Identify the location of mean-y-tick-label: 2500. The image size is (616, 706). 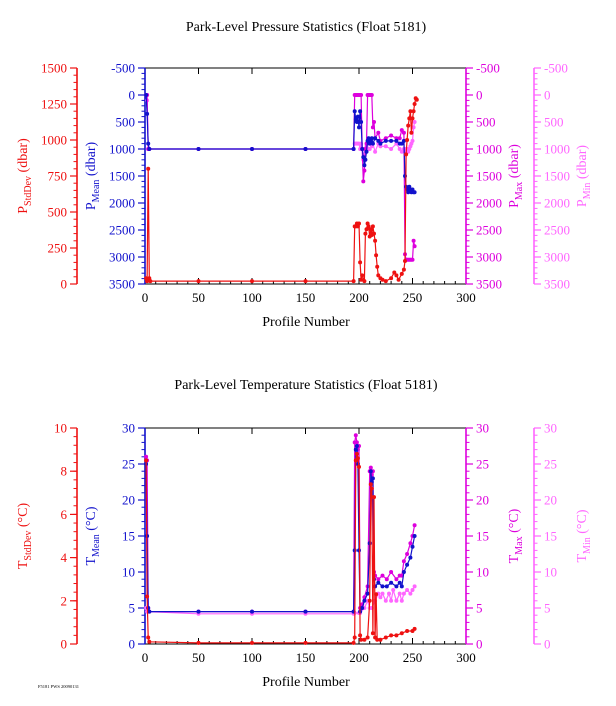
(122, 230).